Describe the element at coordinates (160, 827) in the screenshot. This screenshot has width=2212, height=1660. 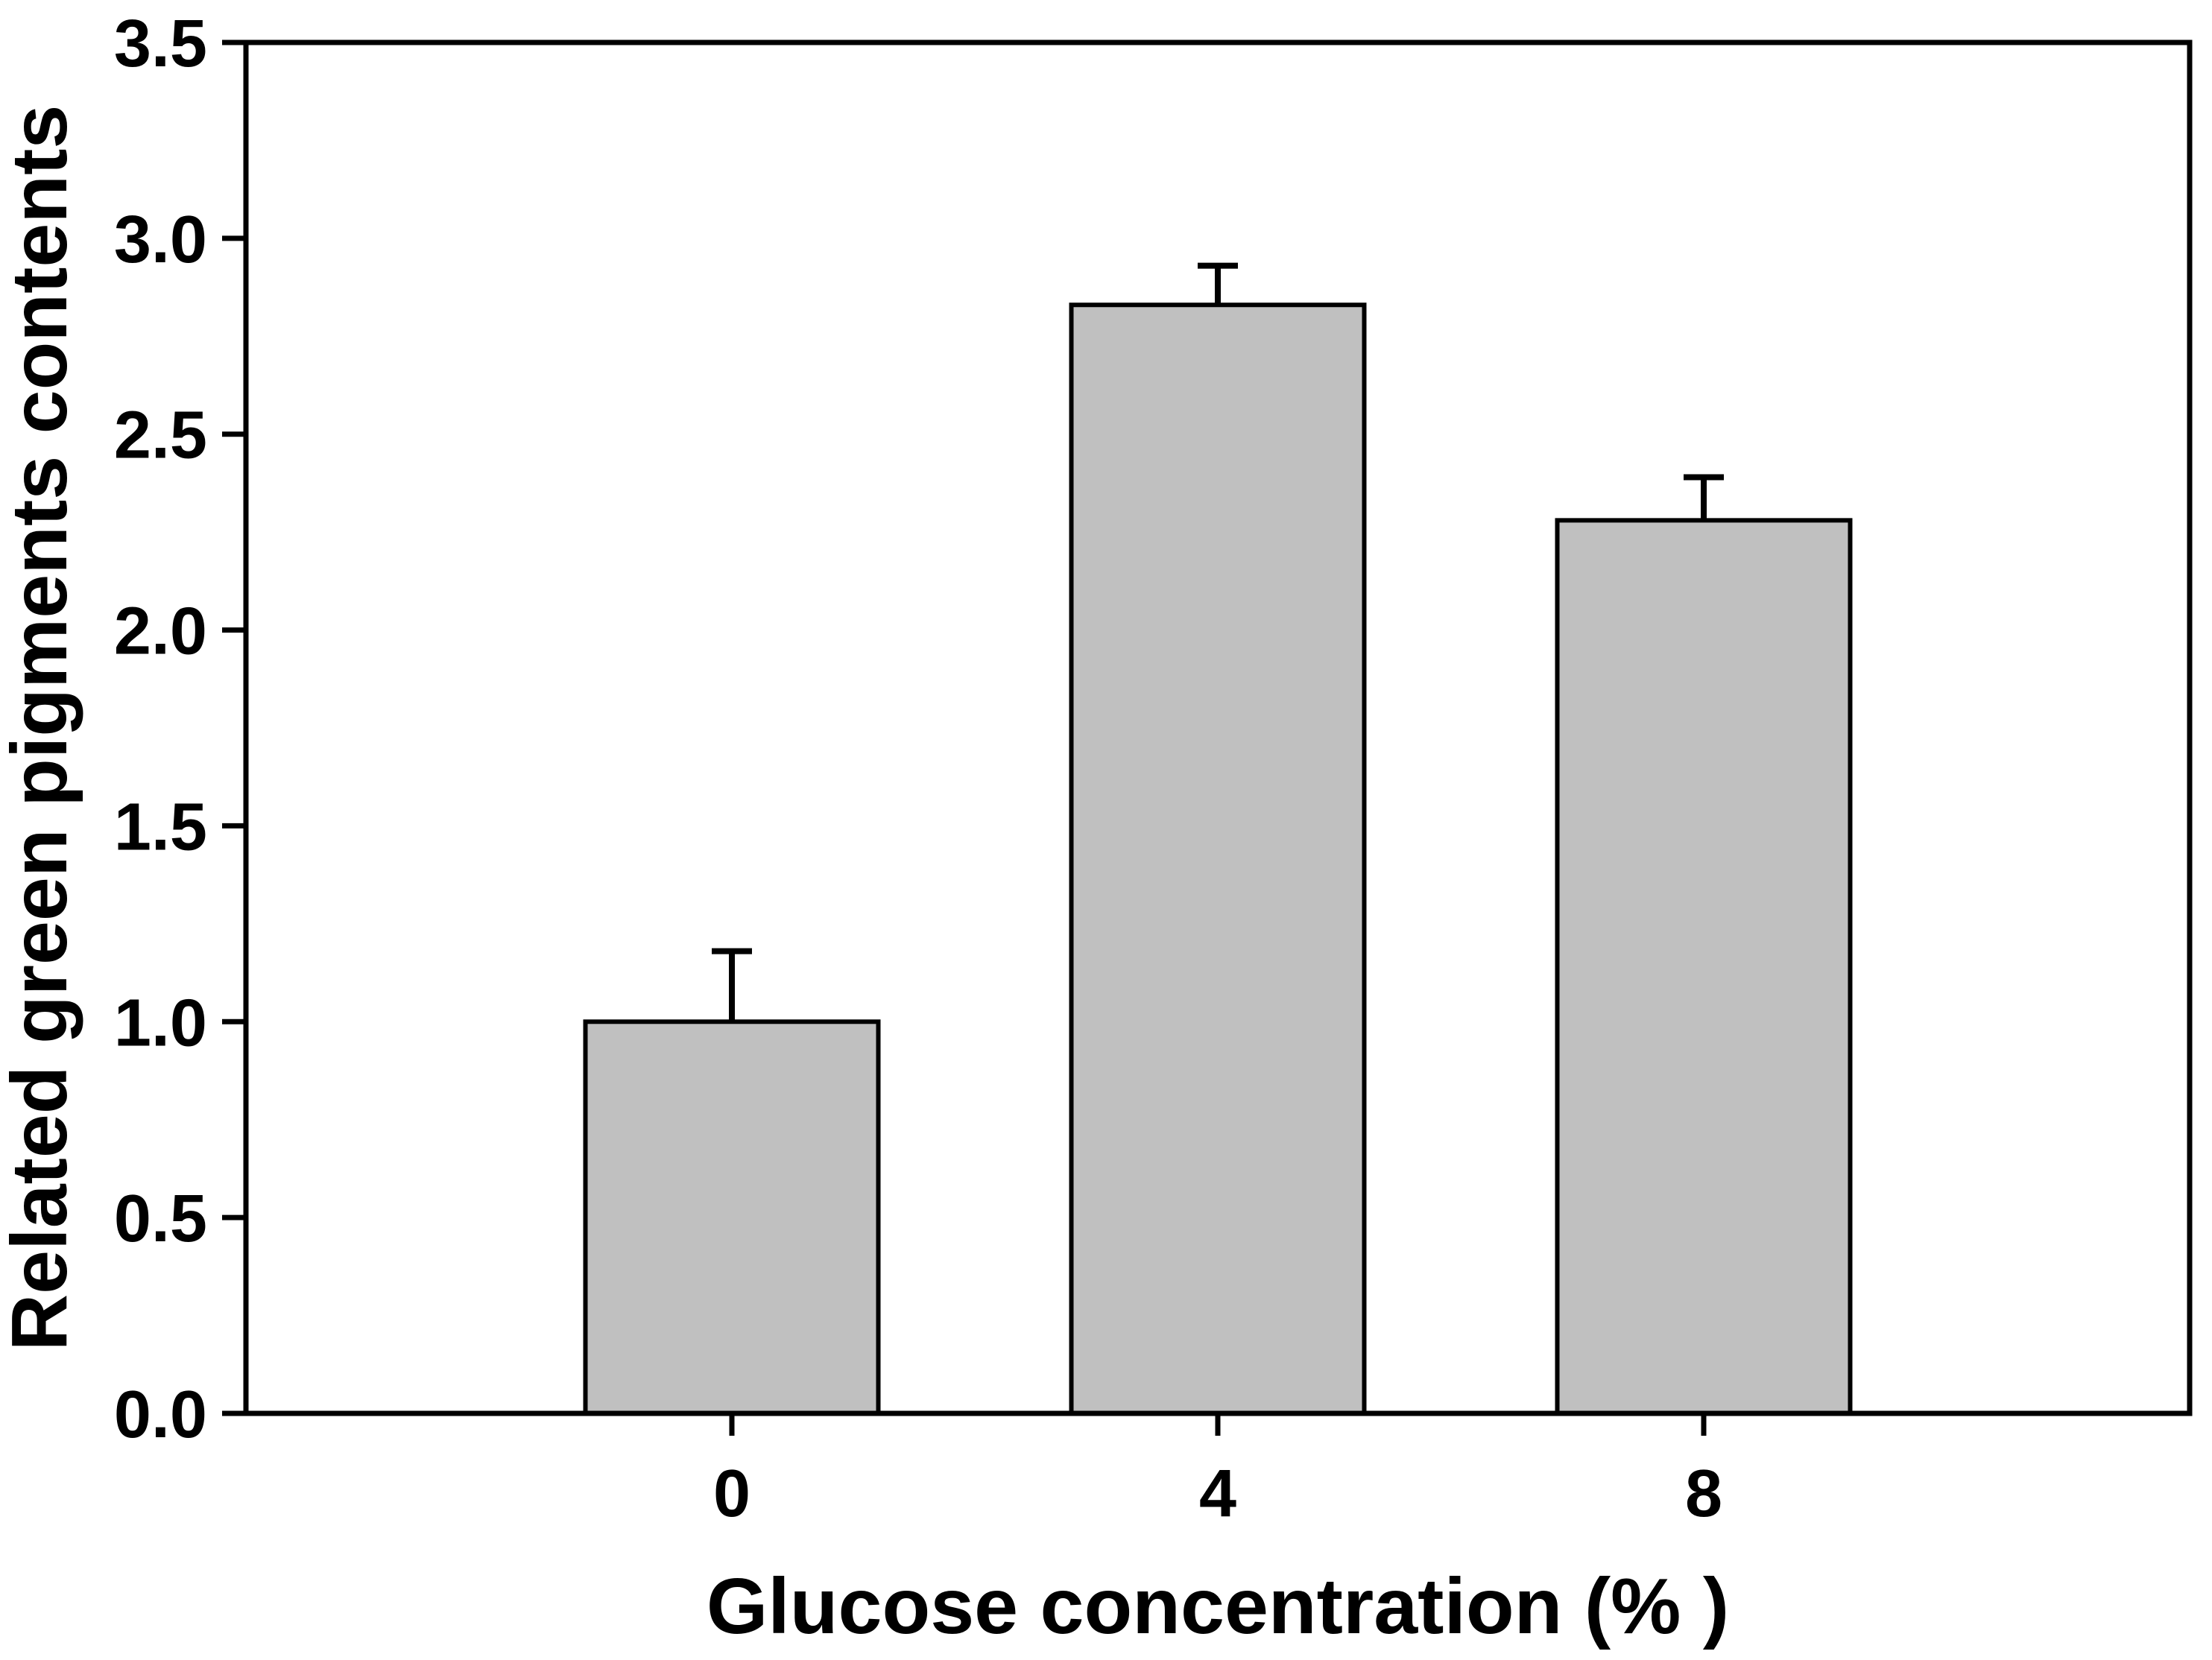
I see `y-tick-label: 1.5` at that location.